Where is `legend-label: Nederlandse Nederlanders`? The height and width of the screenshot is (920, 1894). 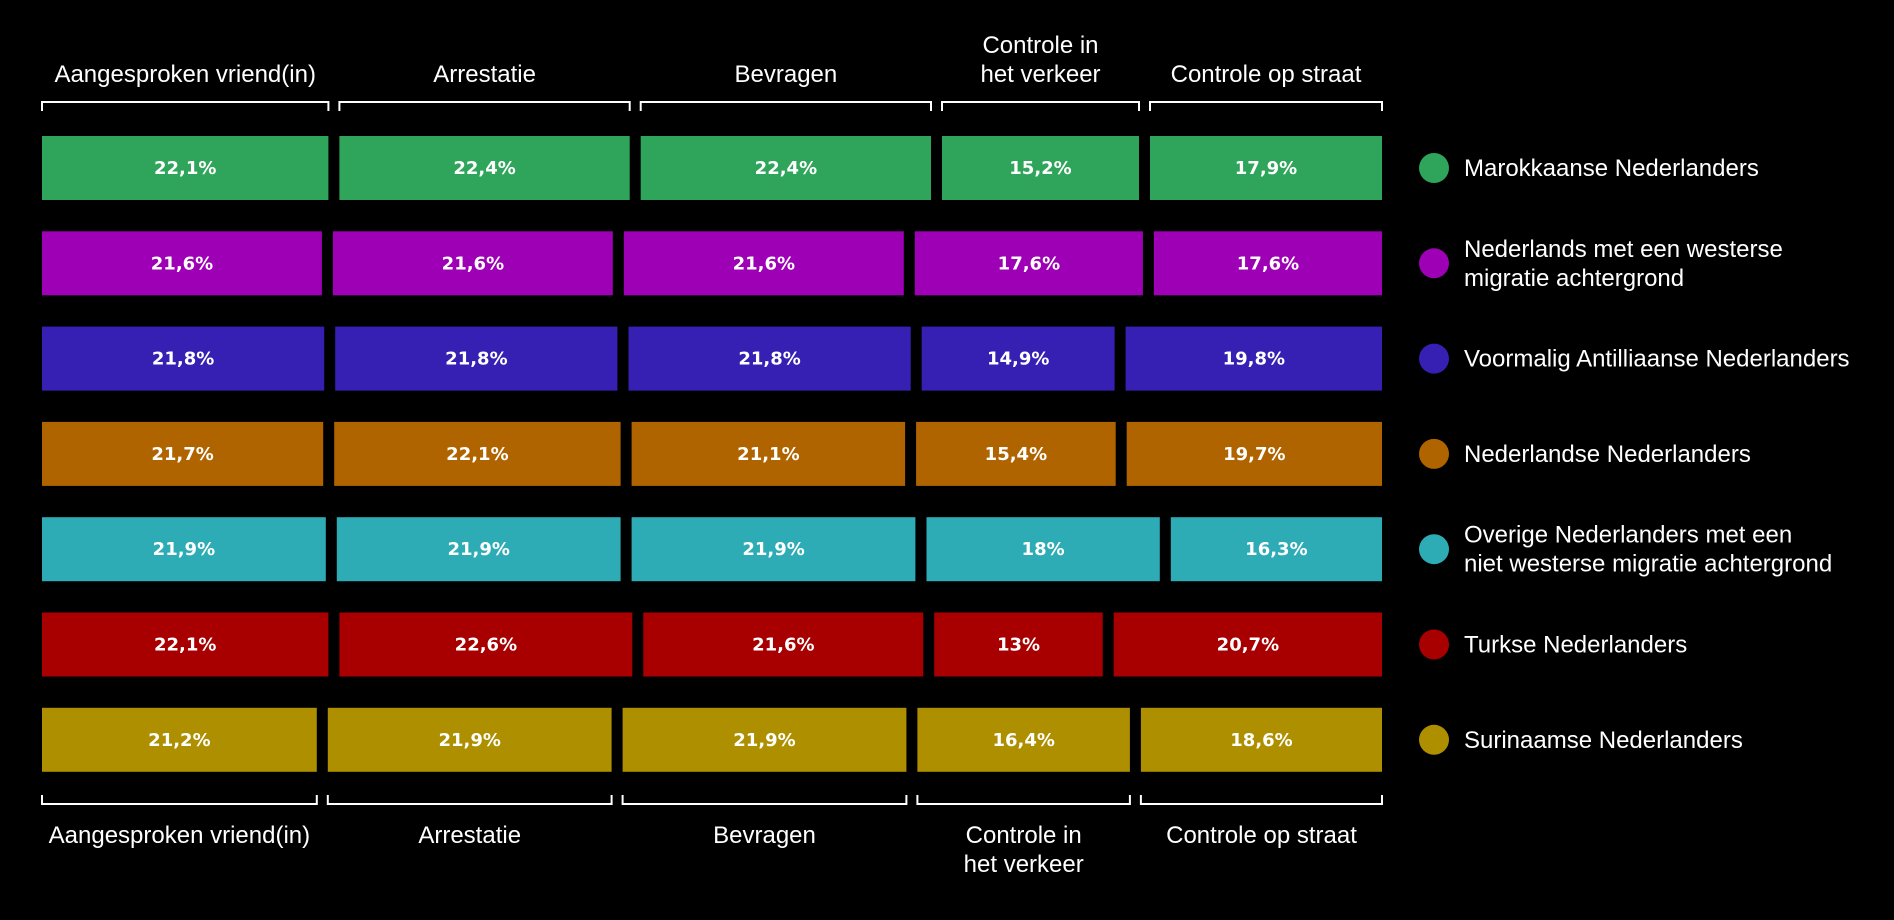
legend-label: Nederlandse Nederlanders is located at coordinates (1607, 454).